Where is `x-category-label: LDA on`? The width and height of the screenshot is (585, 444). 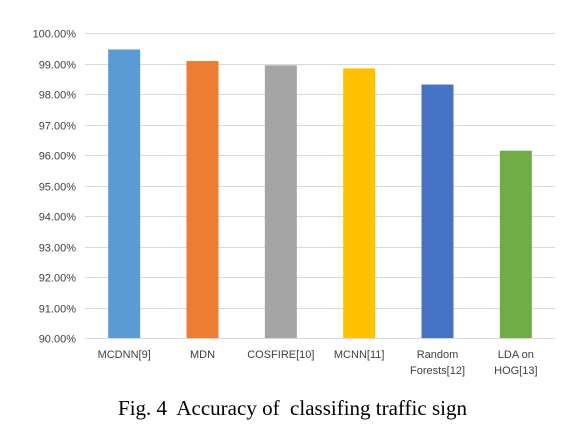
x-category-label: LDA on is located at coordinates (516, 355).